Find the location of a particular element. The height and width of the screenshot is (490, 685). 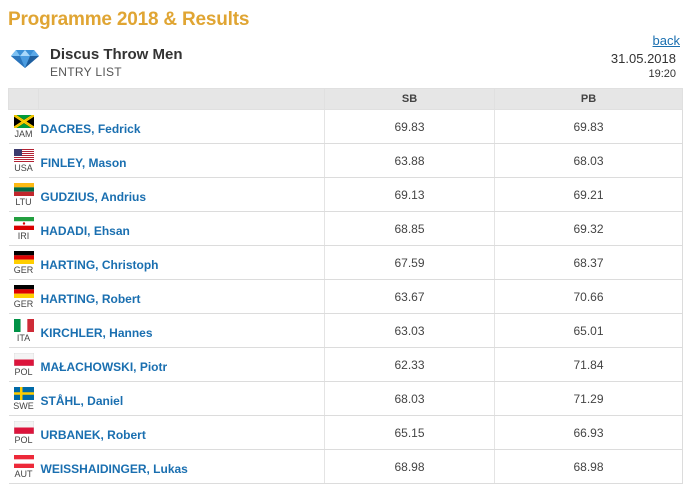

iri-flag-icon is located at coordinates (23, 223).